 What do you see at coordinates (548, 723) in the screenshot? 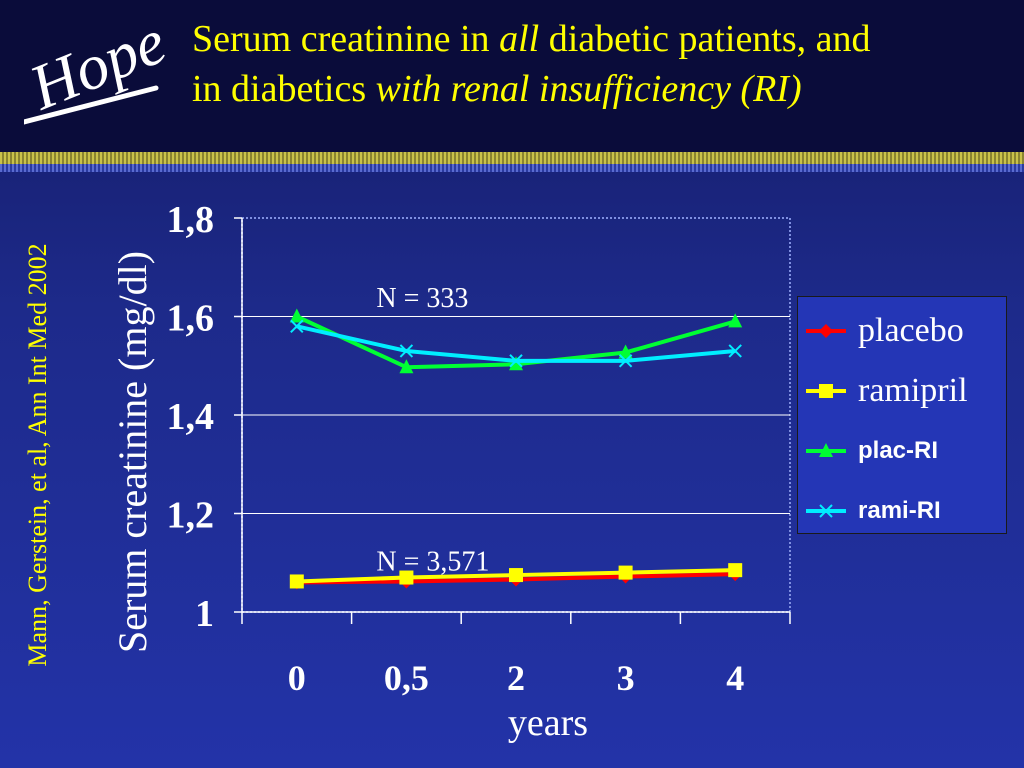
I see `x-axis-label: years` at bounding box center [548, 723].